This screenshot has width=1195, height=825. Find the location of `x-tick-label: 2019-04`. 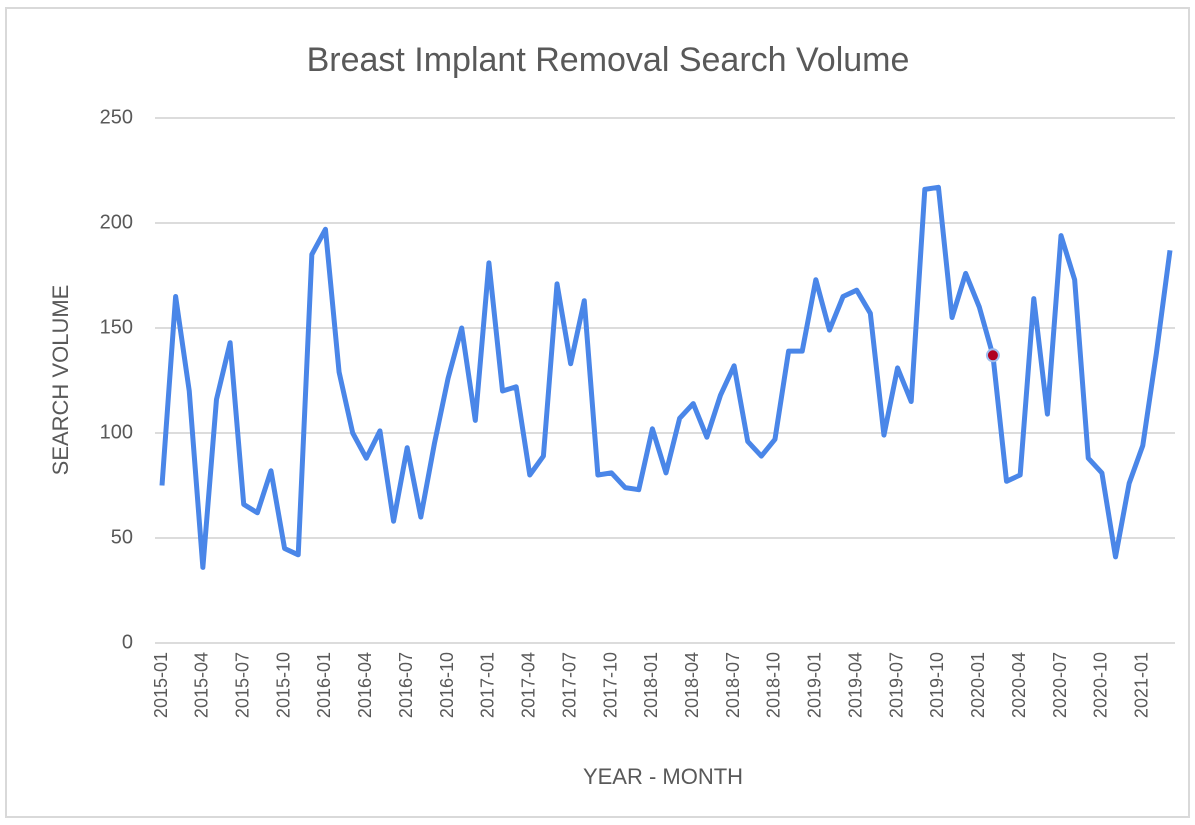

x-tick-label: 2019-04 is located at coordinates (855, 685).